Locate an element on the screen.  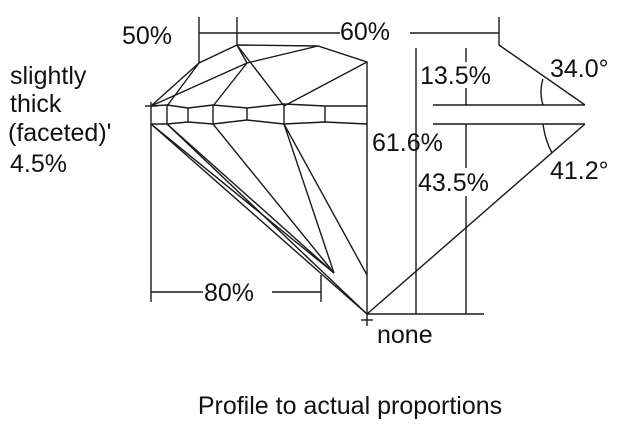
crown-angle-label: 34.0° is located at coordinates (579, 69).